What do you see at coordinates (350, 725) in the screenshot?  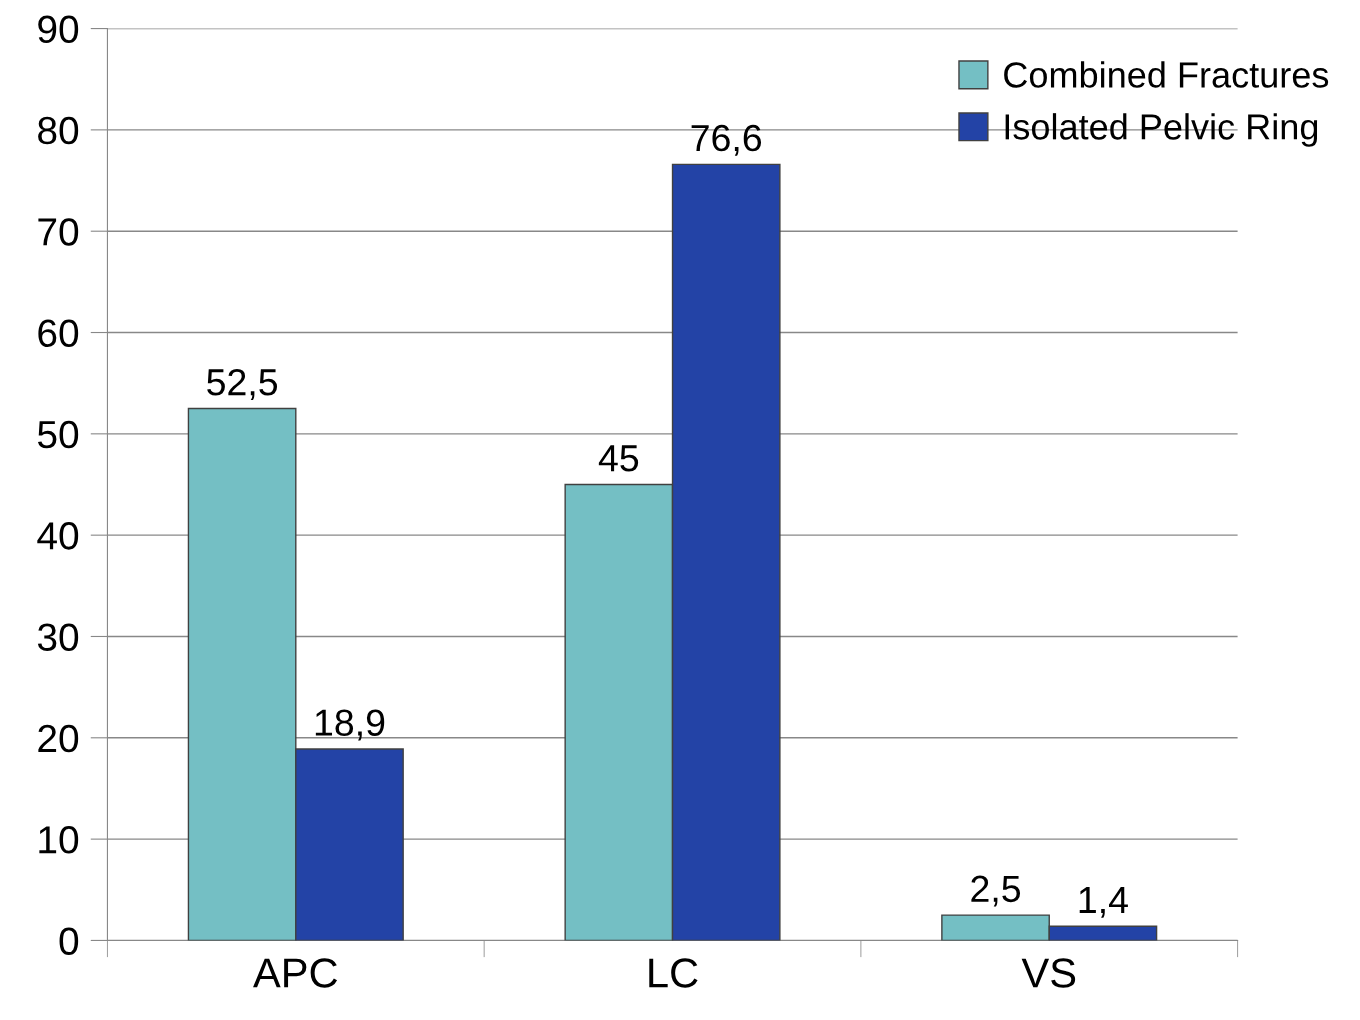 I see `data-label: 18,9` at bounding box center [350, 725].